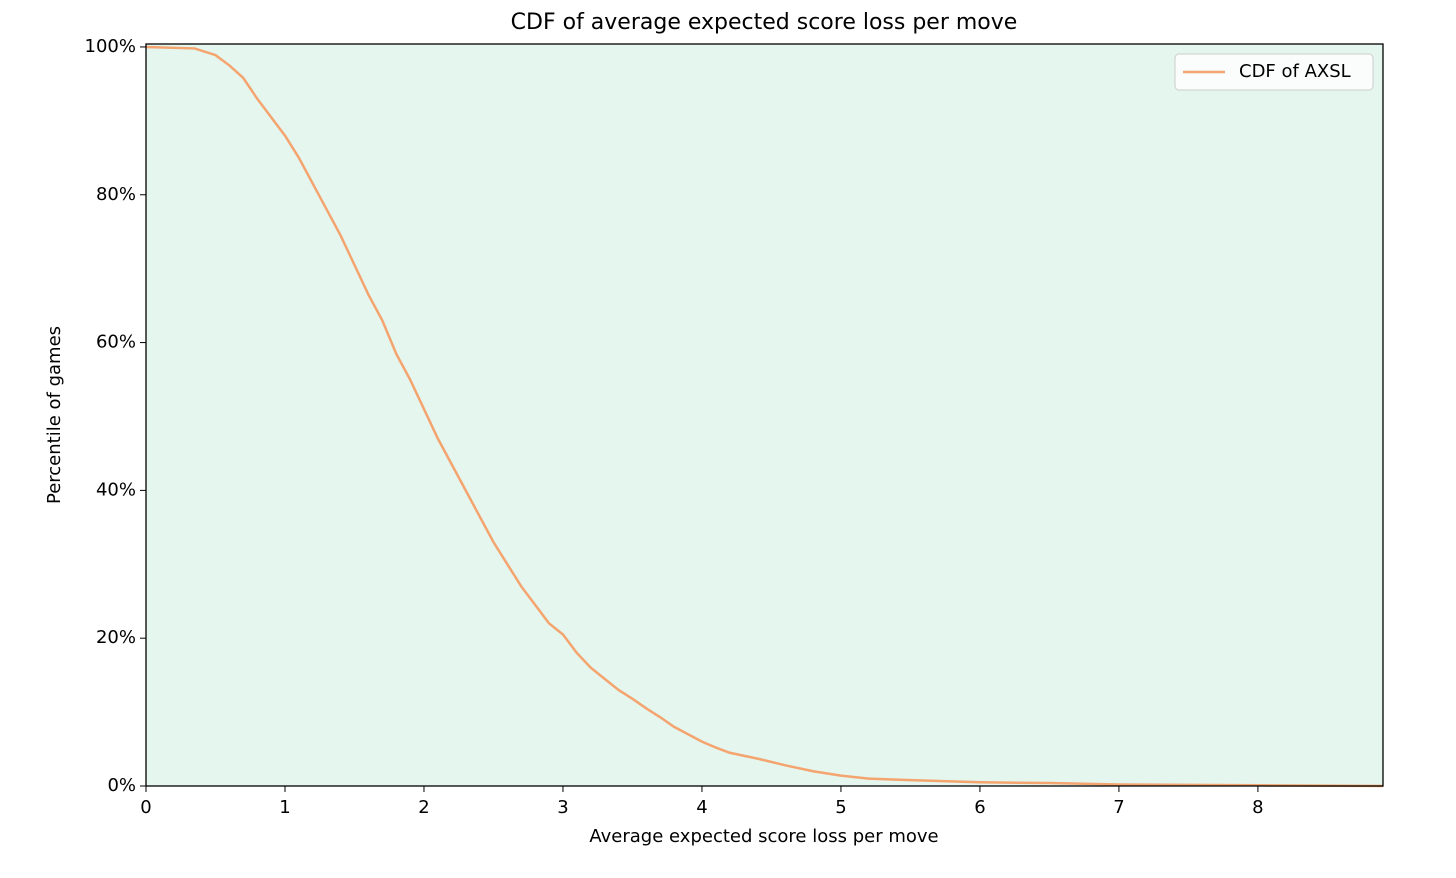 The image size is (1456, 878). Describe the element at coordinates (840, 807) in the screenshot. I see `x-tick-label: 5` at that location.